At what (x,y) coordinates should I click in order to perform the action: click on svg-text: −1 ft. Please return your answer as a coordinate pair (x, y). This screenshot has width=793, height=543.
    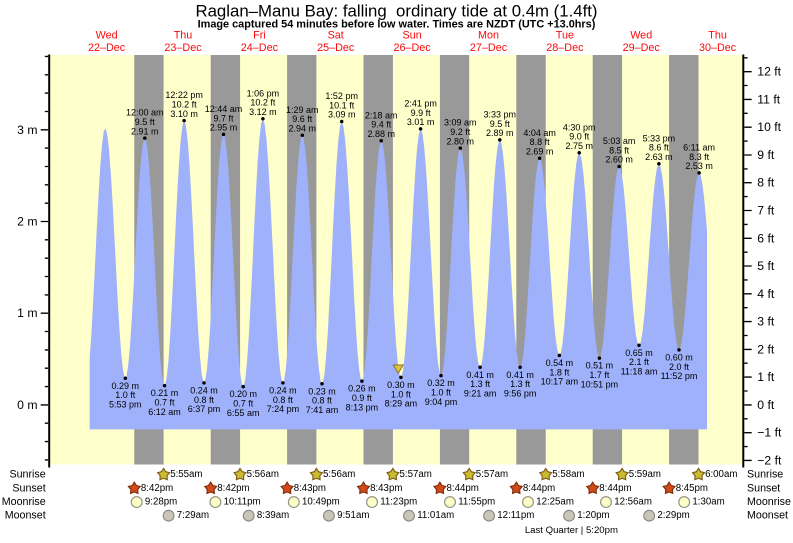
    Looking at the image, I should click on (769, 433).